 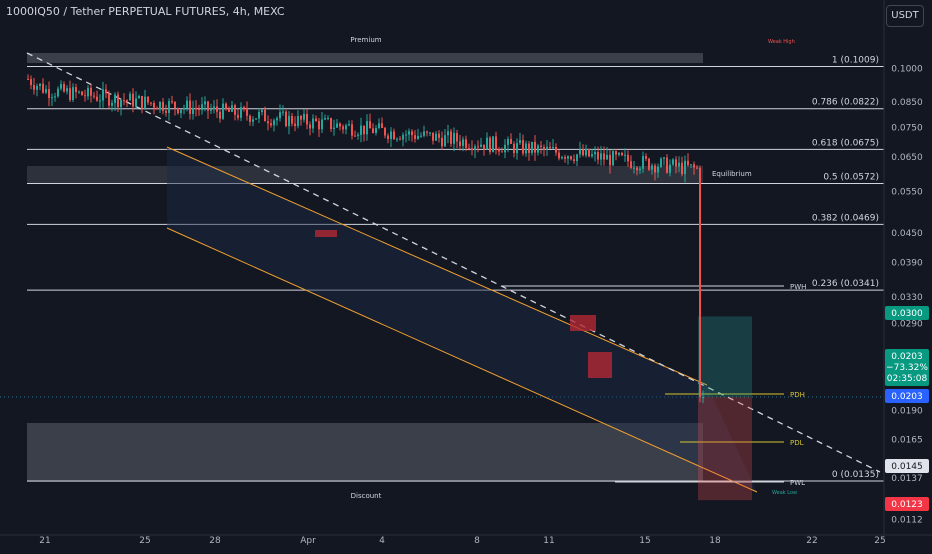 I want to click on price-axis-tick: 0.1000, so click(x=907, y=69).